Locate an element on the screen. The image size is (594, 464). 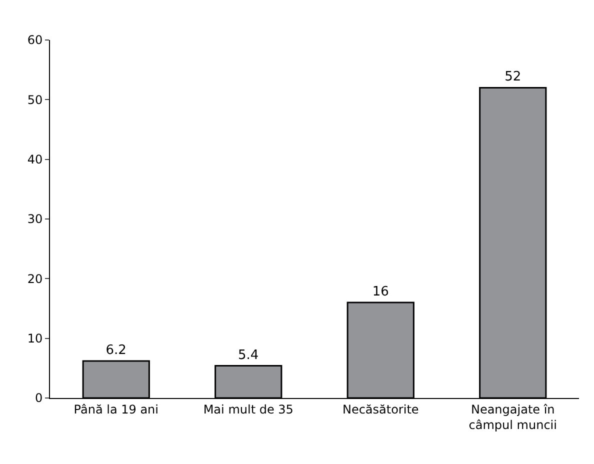
y-tick-label: 50 is located at coordinates (35, 99).